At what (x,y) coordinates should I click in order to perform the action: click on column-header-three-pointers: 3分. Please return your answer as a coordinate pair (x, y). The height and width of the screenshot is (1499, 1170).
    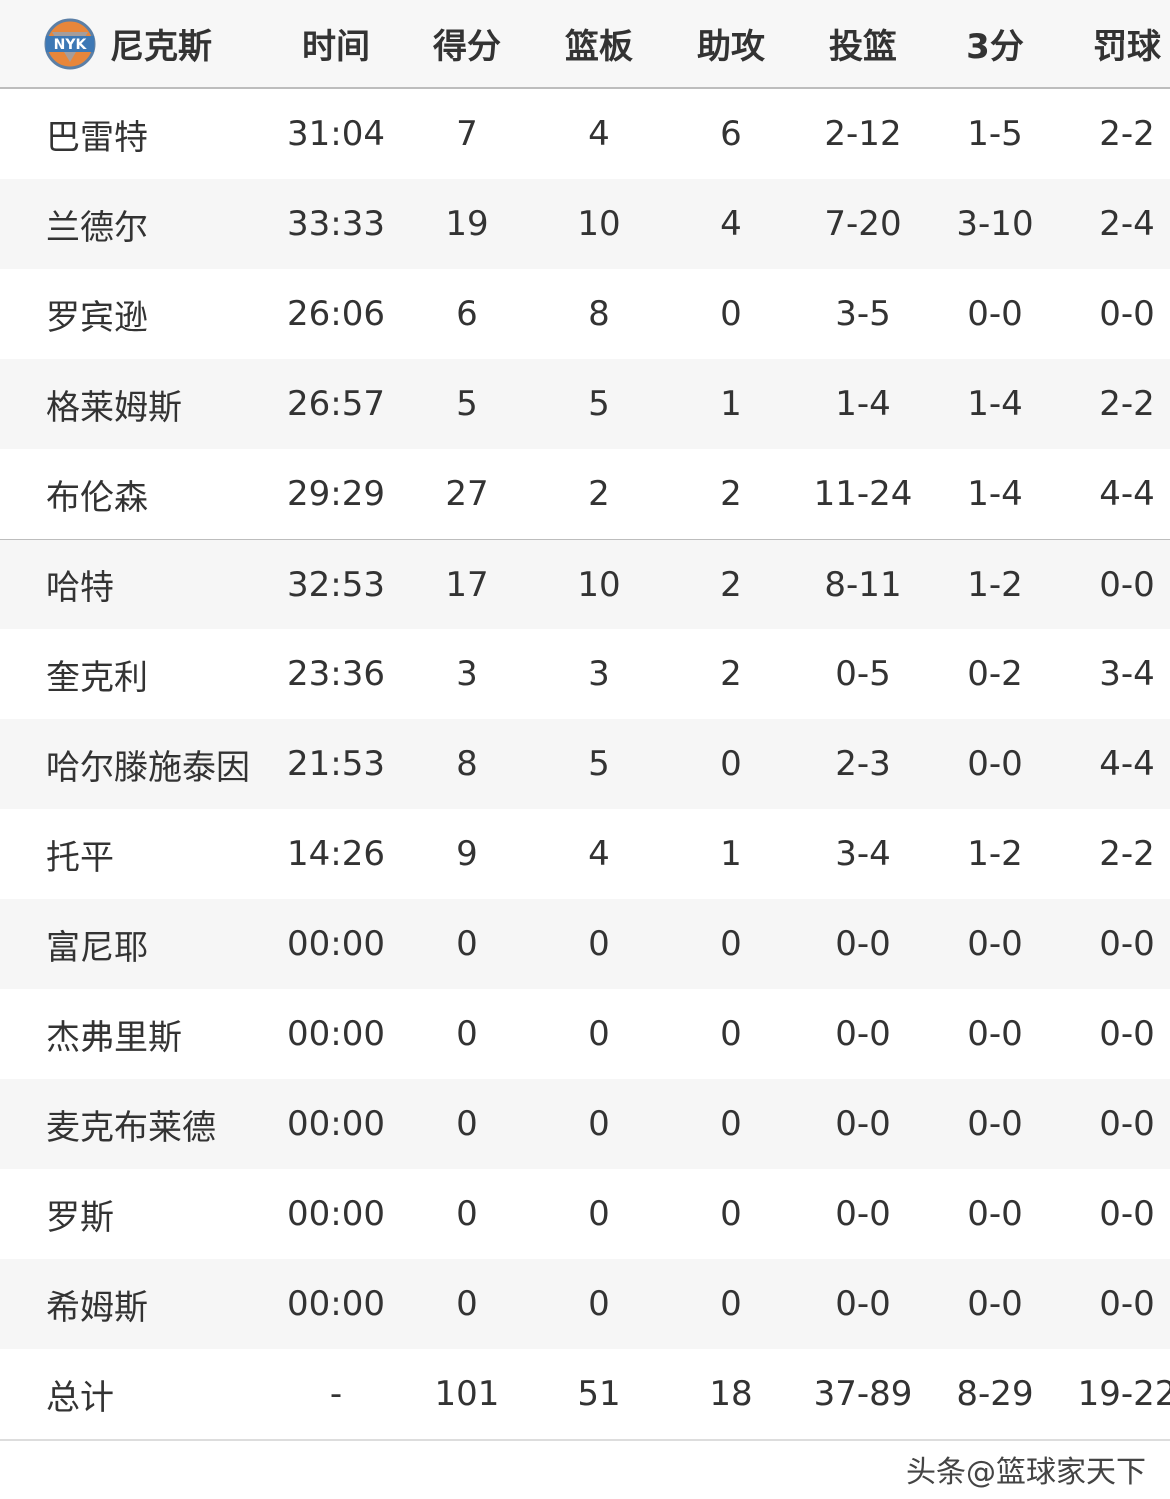
    Looking at the image, I should click on (995, 47).